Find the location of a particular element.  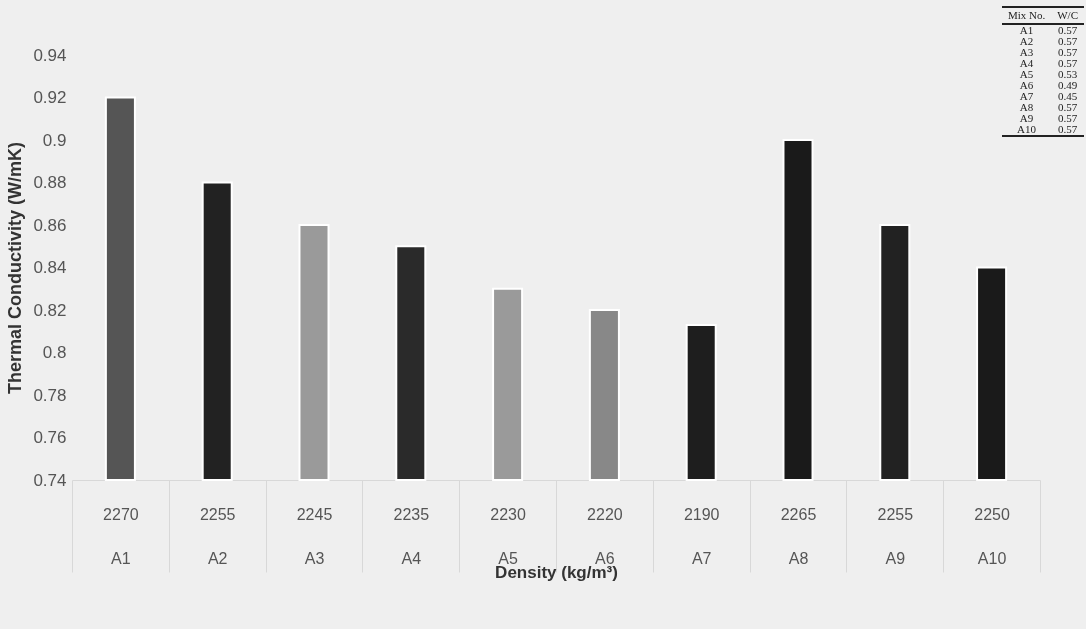

y-axis-title: Thermal Conductivity (W/mK) is located at coordinates (15, 268).